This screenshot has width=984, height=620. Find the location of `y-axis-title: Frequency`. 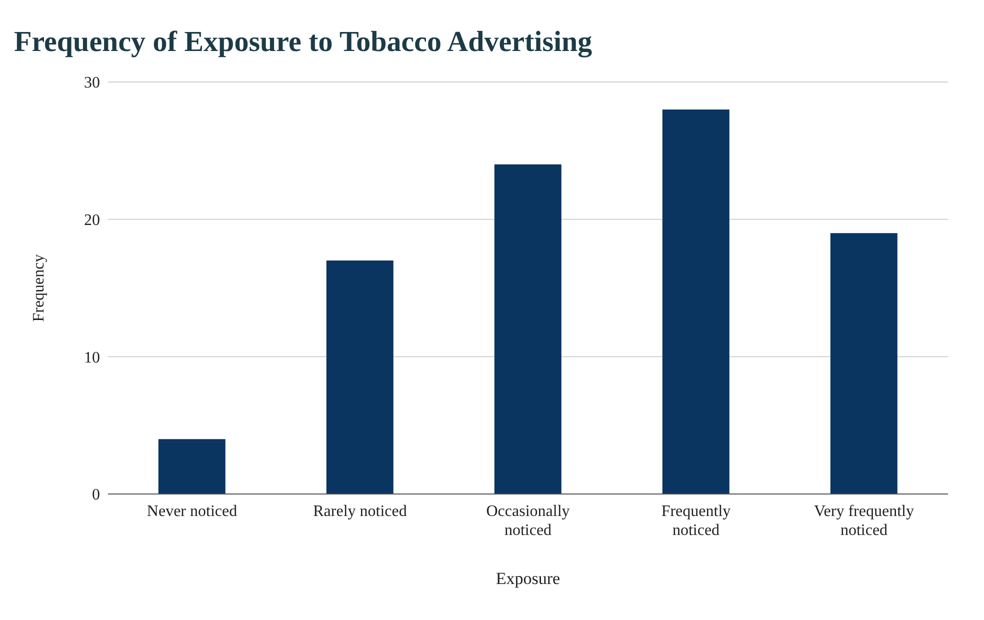

y-axis-title: Frequency is located at coordinates (39, 288).